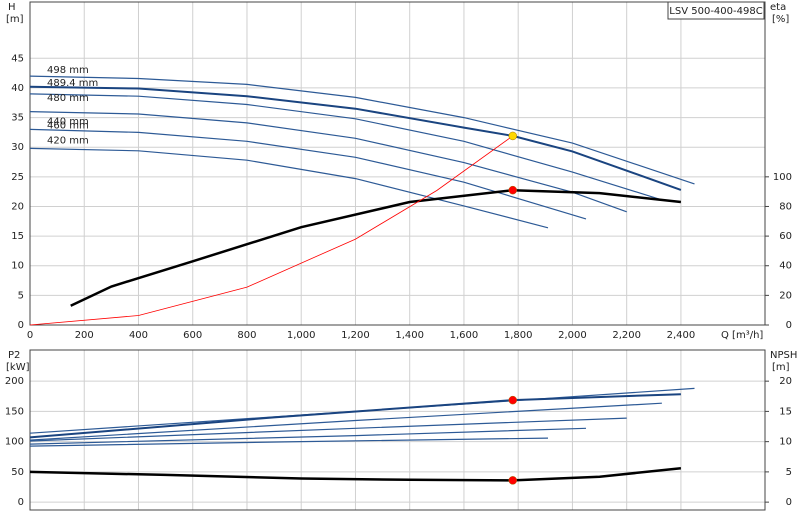 This screenshot has height=520, width=800. What do you see at coordinates (14, 411) in the screenshot?
I see `y-tick-label: 150` at bounding box center [14, 411].